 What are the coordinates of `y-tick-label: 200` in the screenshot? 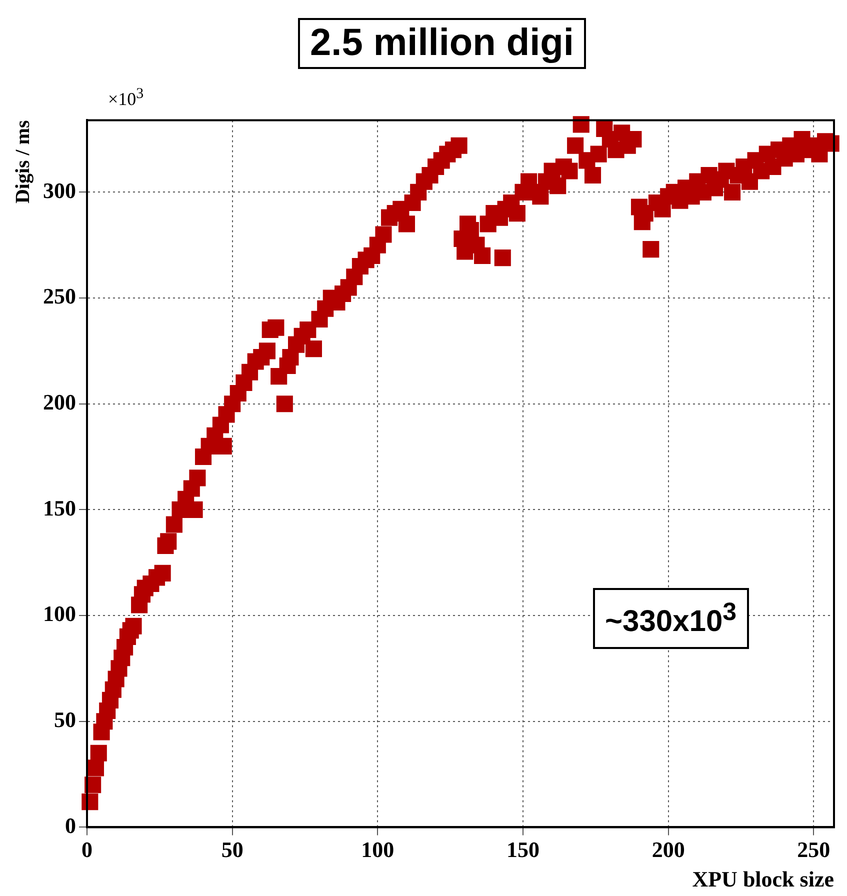 It's located at (59, 402).